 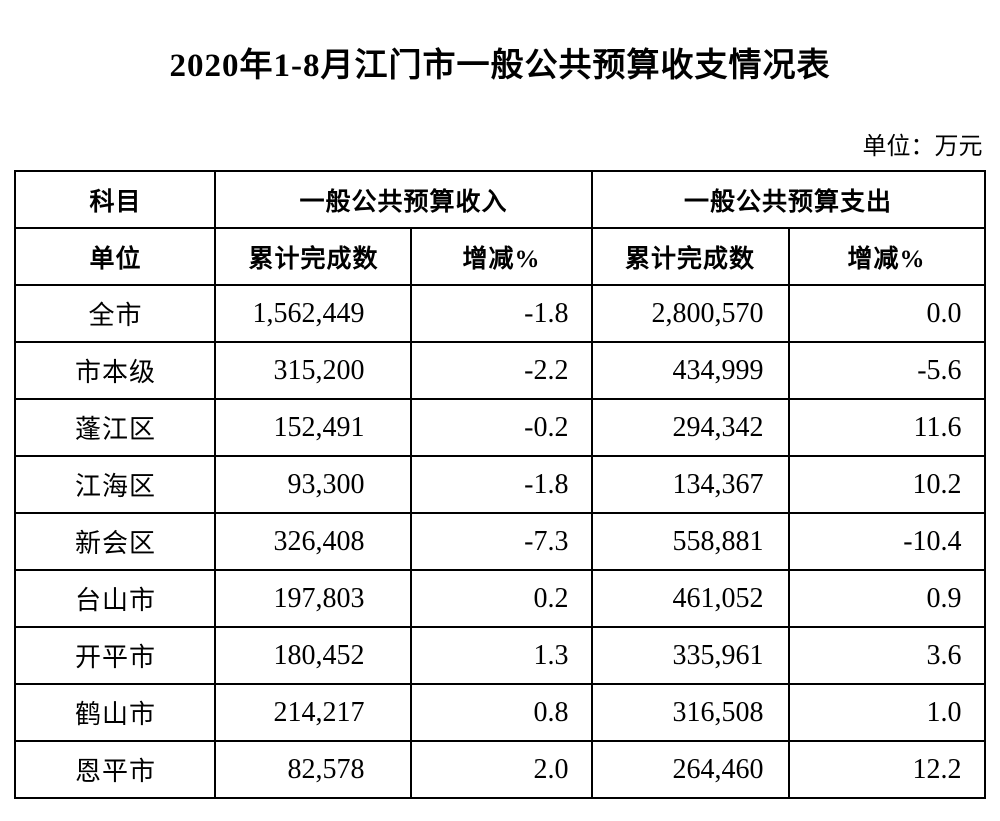 I want to click on expenditure-cumulative-cell: 461,052, so click(x=690, y=598).